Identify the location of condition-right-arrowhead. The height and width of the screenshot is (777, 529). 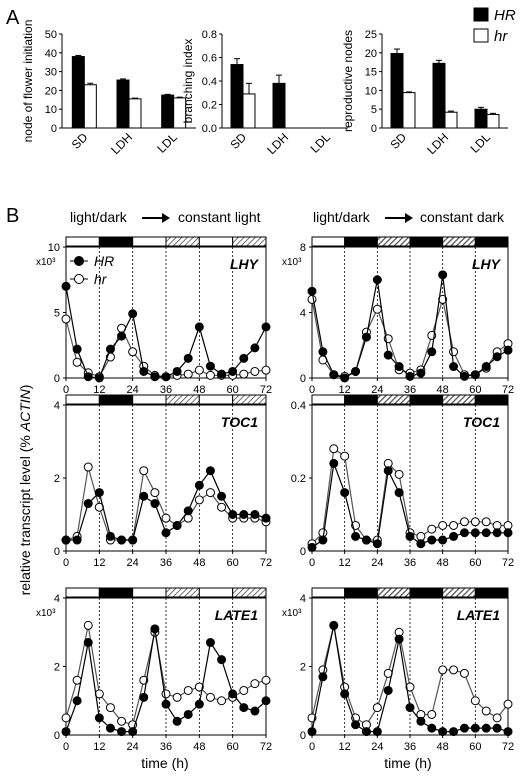
(409, 218).